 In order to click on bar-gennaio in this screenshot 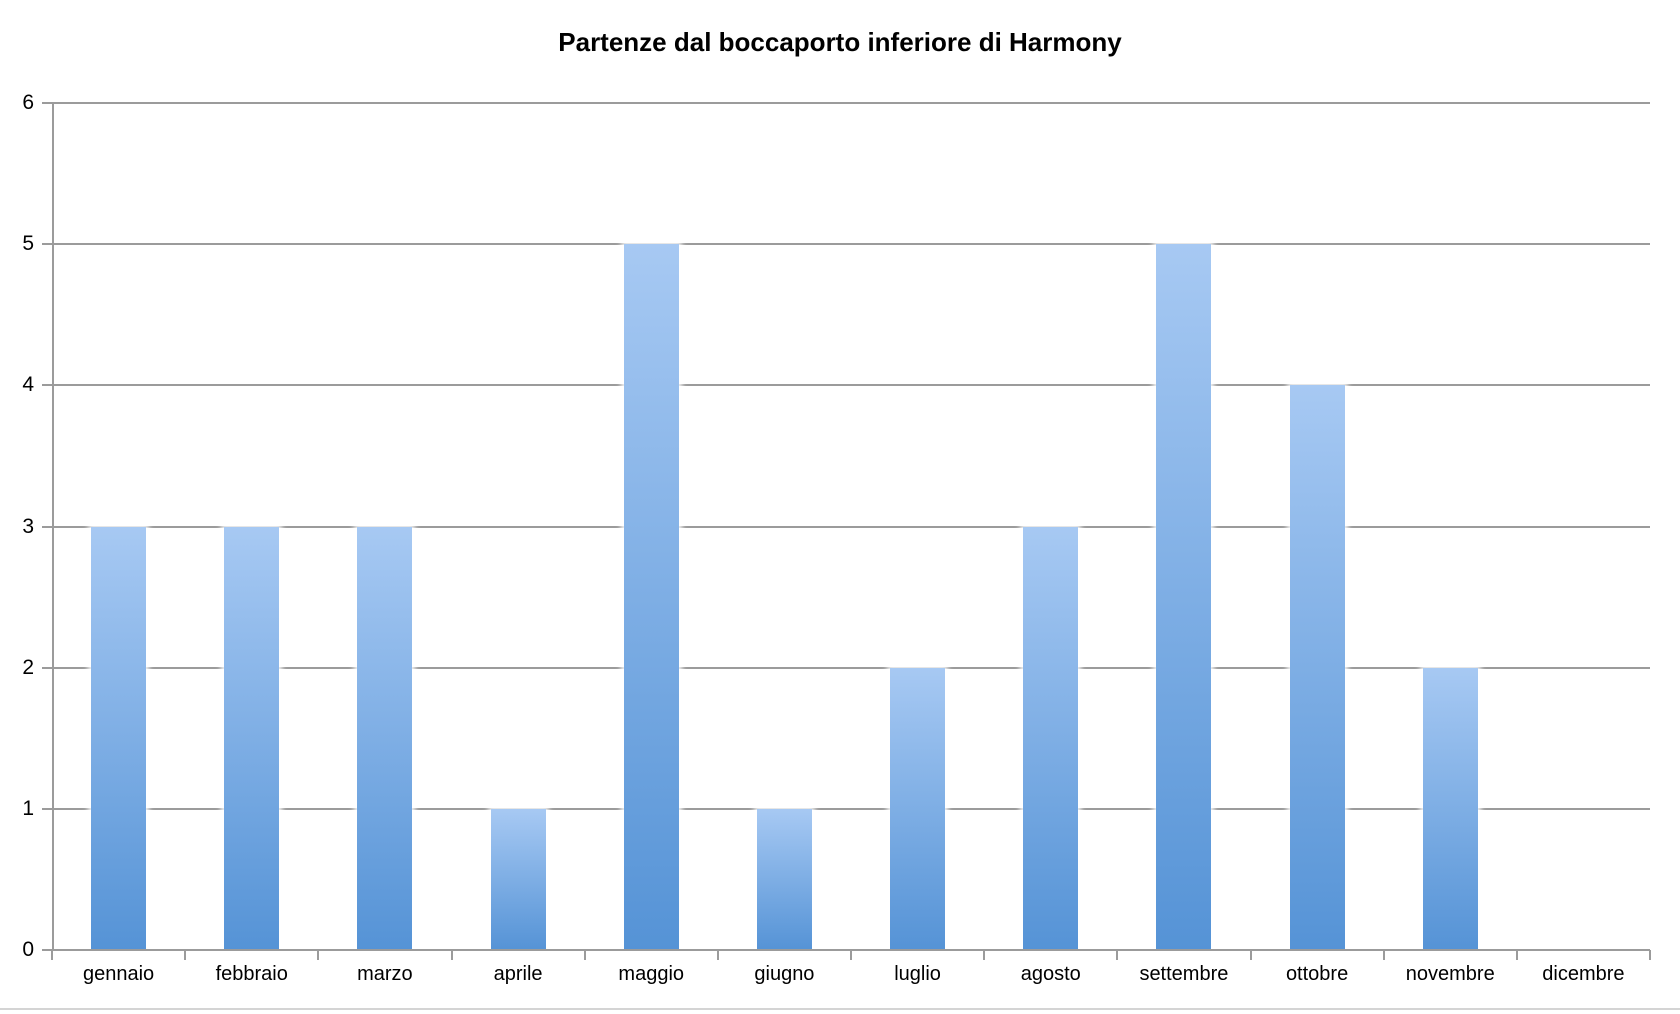, I will do `click(119, 738)`.